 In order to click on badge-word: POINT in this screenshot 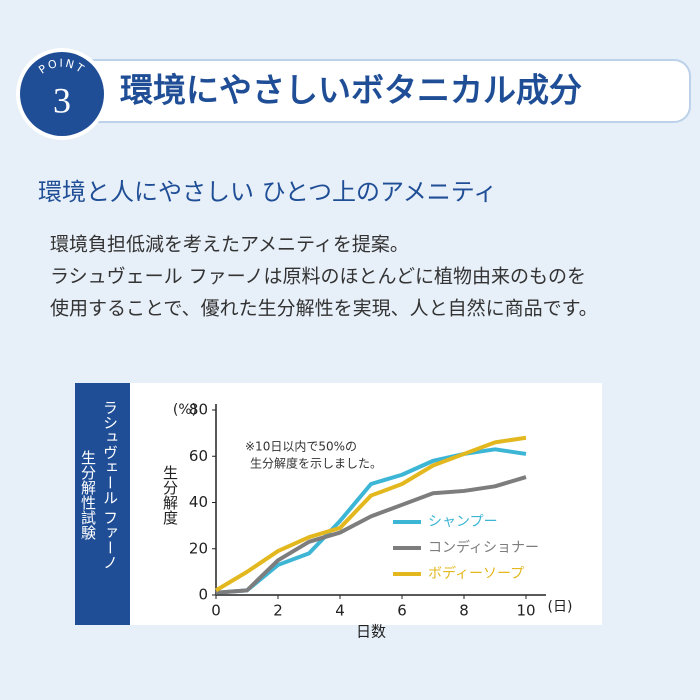, I will do `click(60, 67)`.